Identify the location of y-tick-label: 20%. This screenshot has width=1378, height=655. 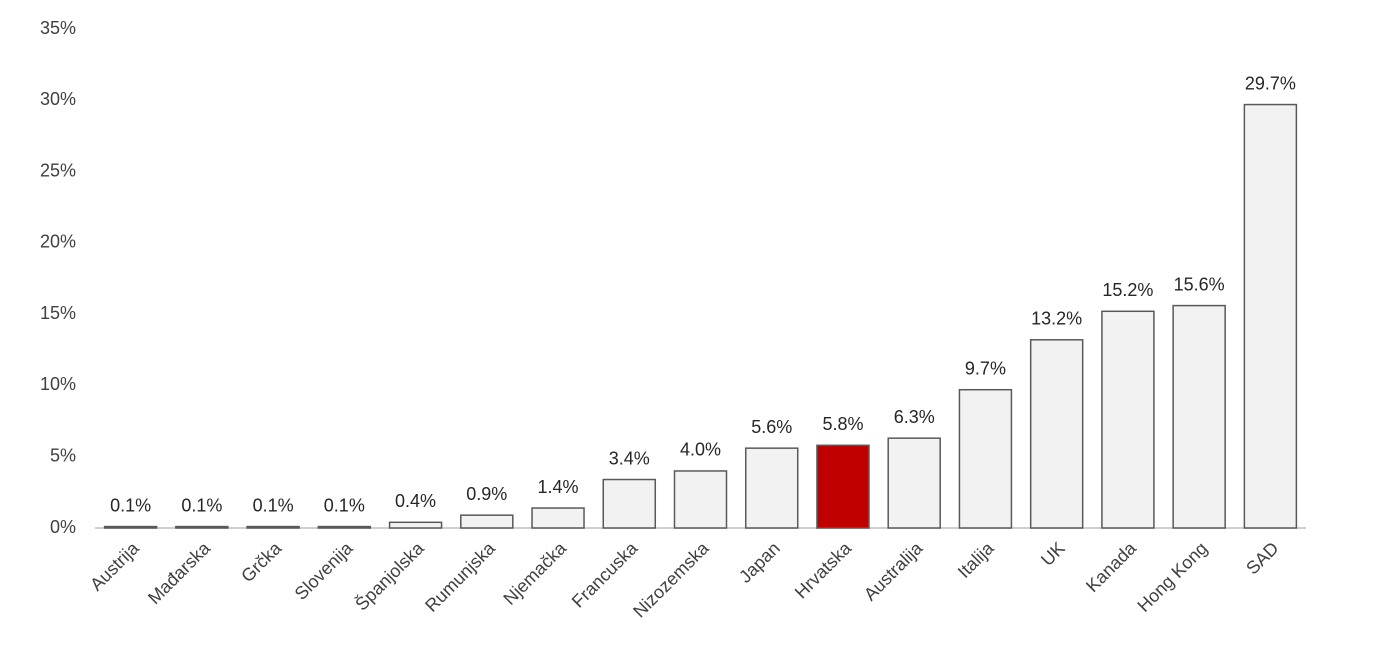
(58, 242).